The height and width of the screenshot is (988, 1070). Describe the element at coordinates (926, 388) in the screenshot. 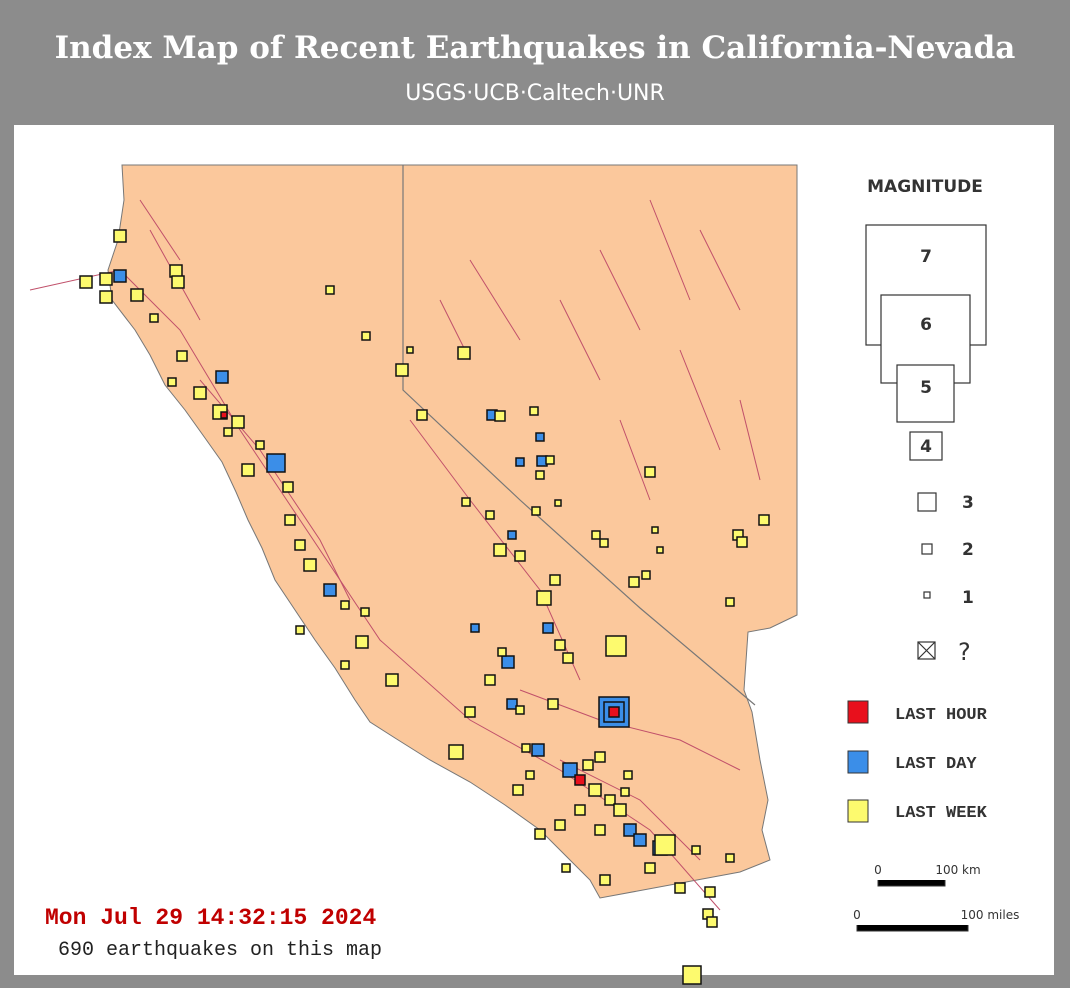

I see `magnitude-label: 5` at that location.